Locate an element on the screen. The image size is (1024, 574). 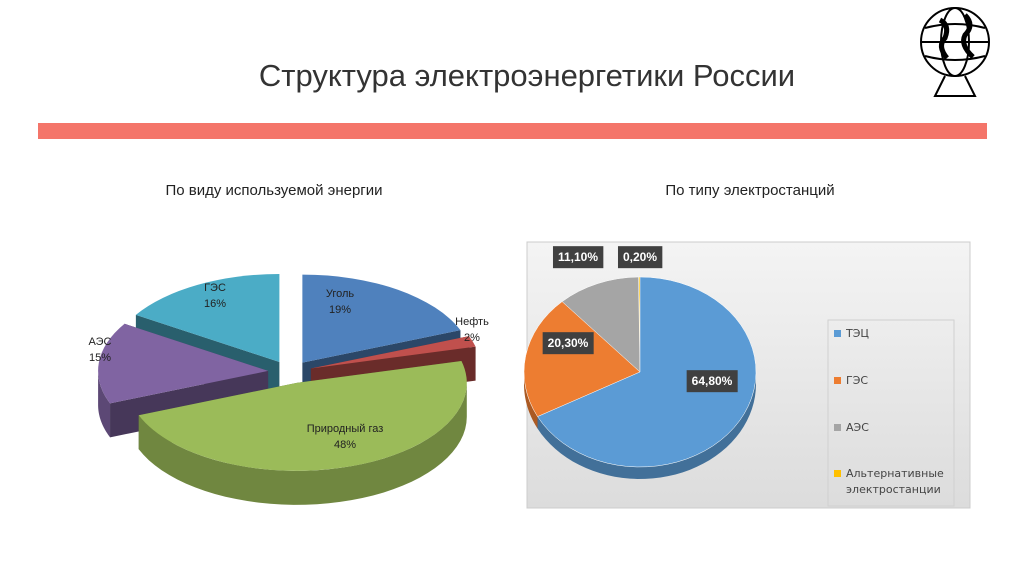
slice-category: Уголь is located at coordinates (340, 294).